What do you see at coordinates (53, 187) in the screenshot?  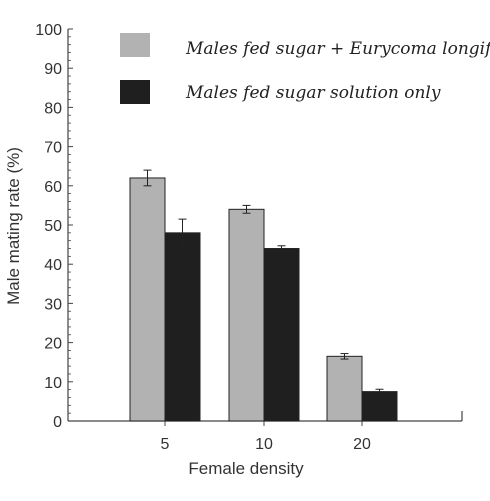 I see `y-tick-label: 60` at bounding box center [53, 187].